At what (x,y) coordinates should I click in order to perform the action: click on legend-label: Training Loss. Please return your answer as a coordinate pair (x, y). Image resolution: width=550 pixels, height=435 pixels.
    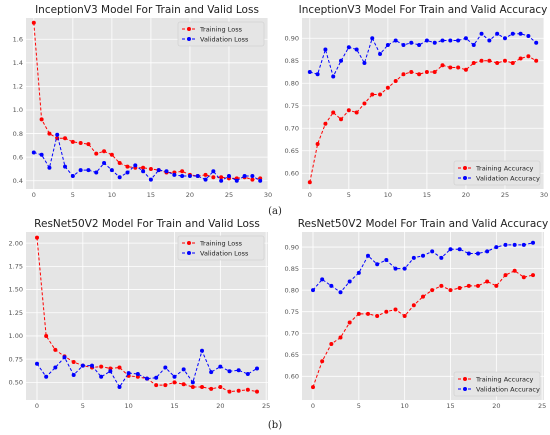
    Looking at the image, I should click on (221, 243).